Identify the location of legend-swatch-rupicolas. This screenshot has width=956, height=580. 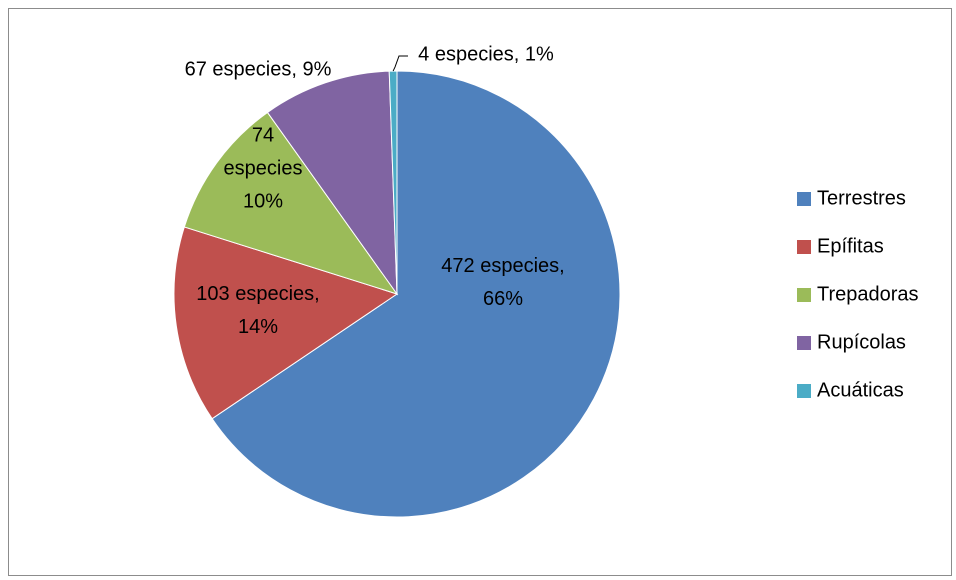
(804, 343).